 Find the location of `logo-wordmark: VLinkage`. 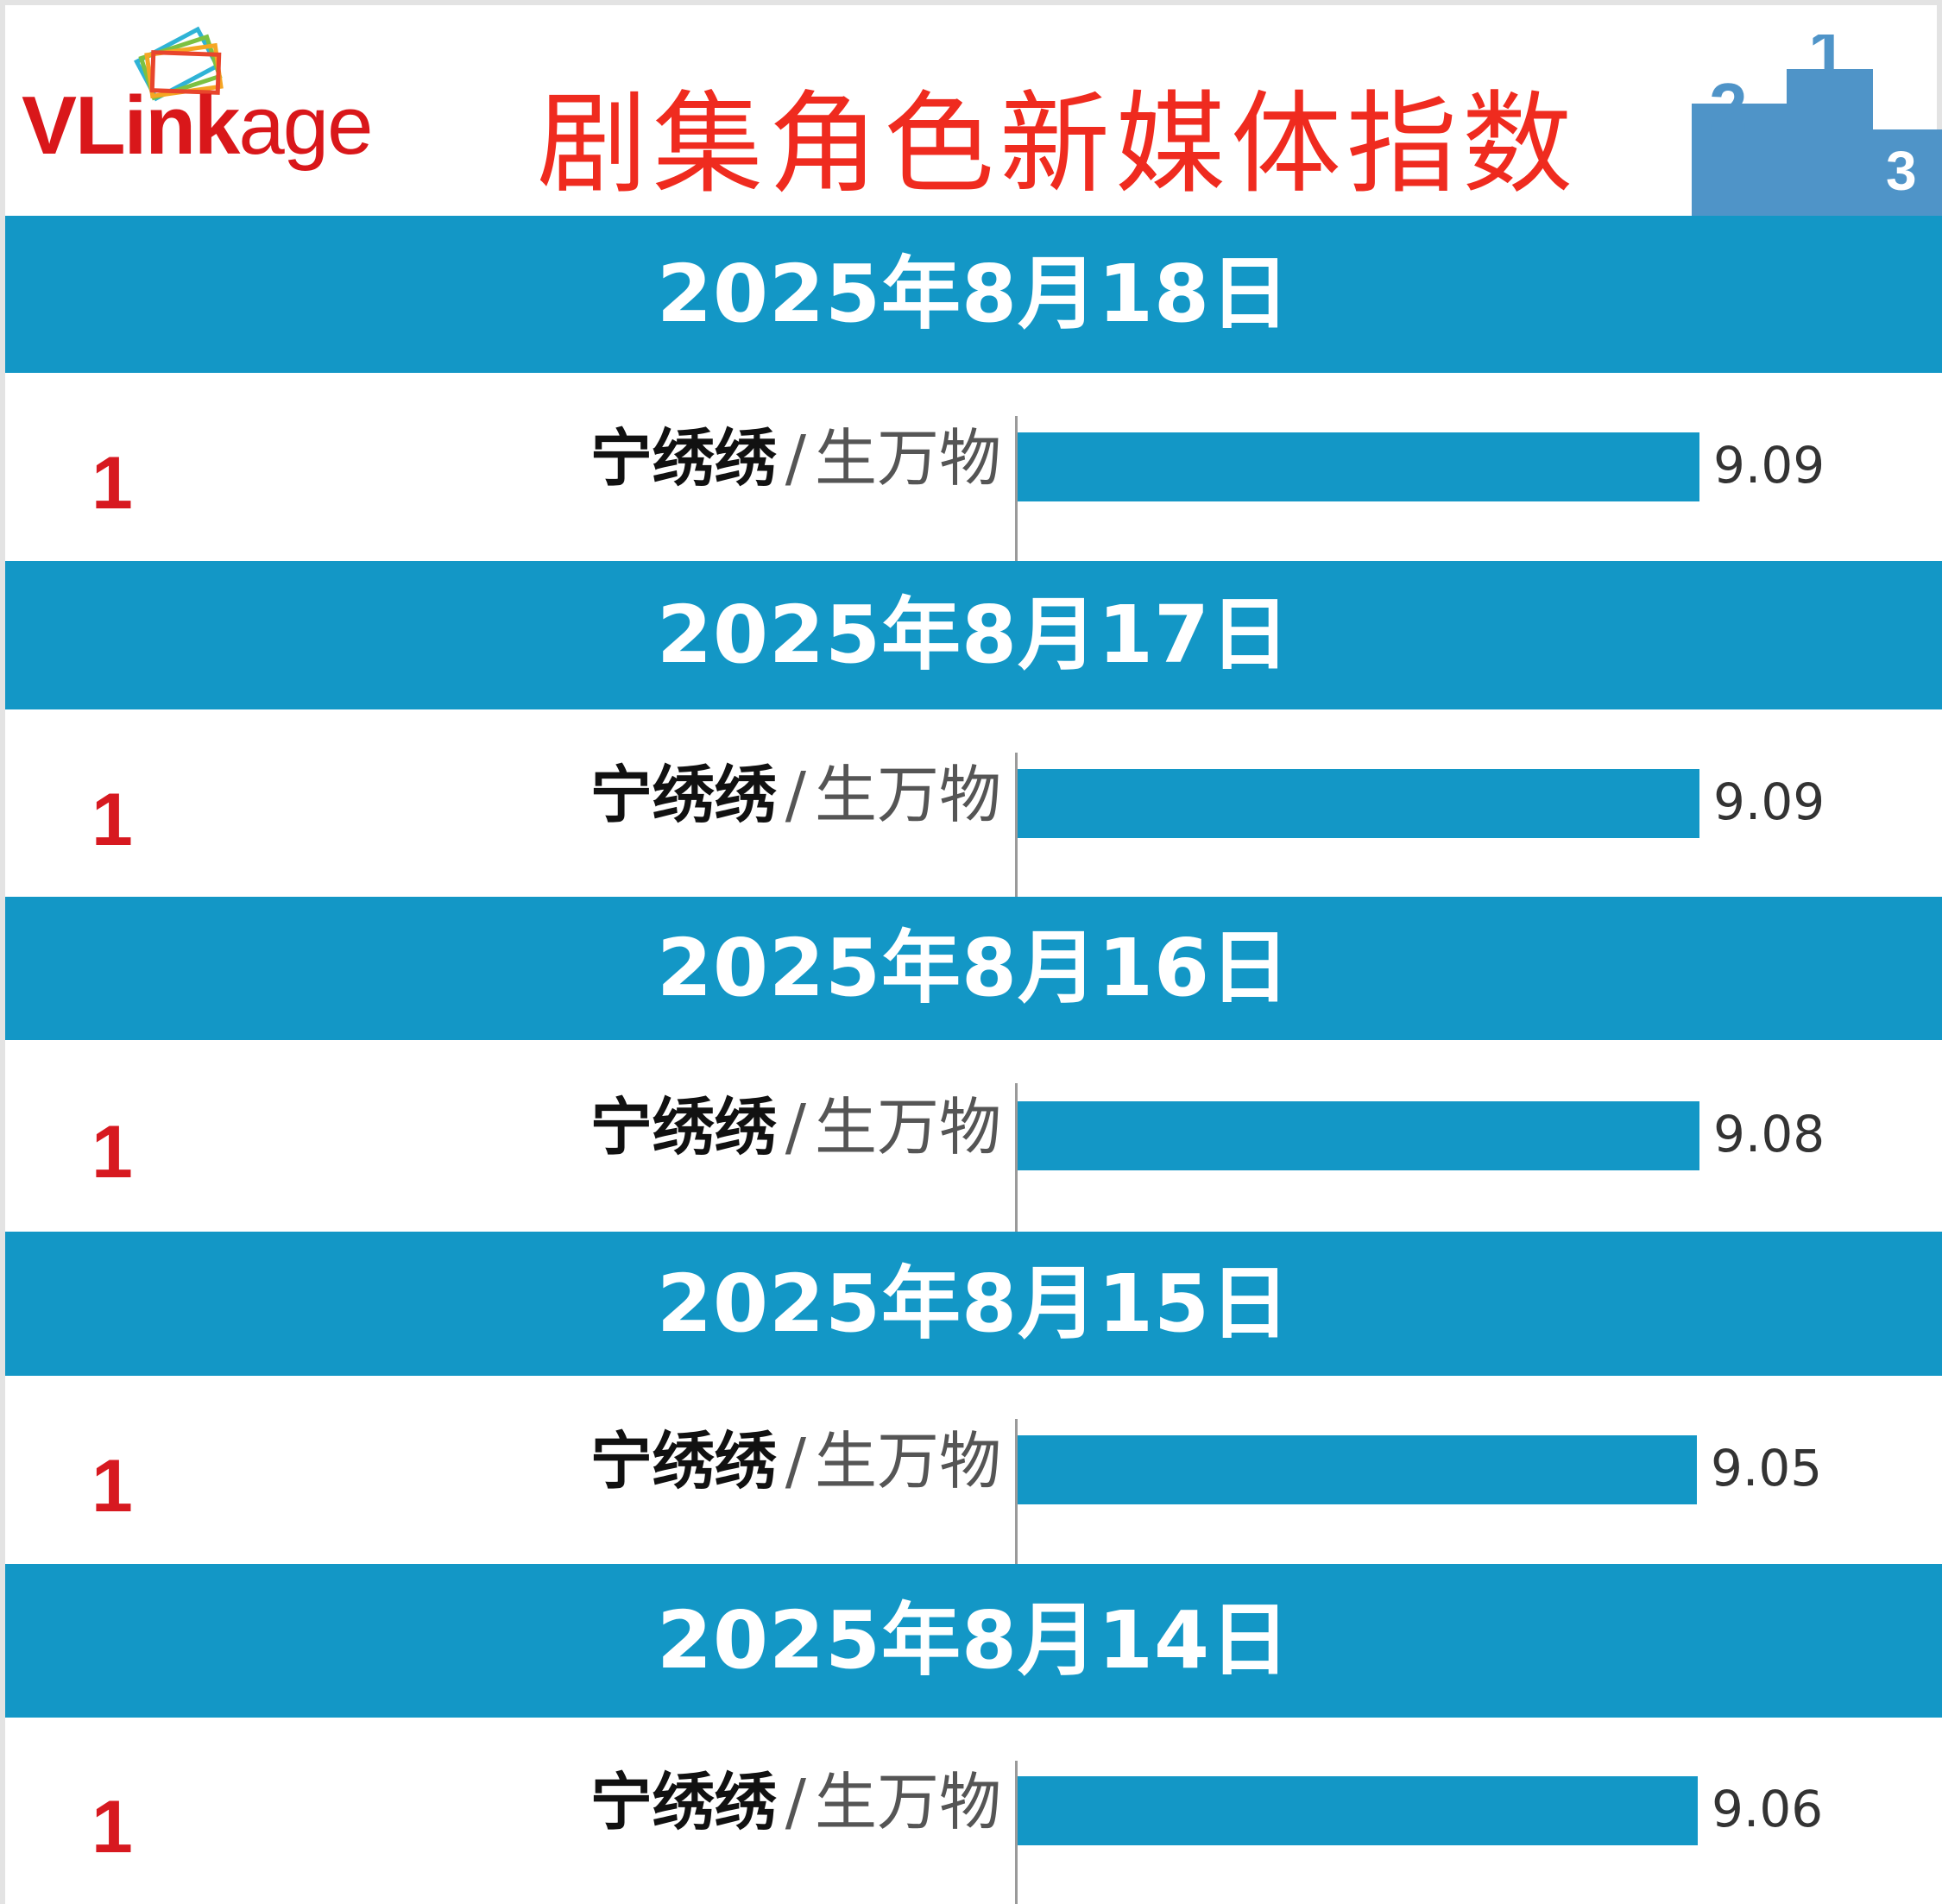

logo-wordmark: VLinkage is located at coordinates (198, 126).